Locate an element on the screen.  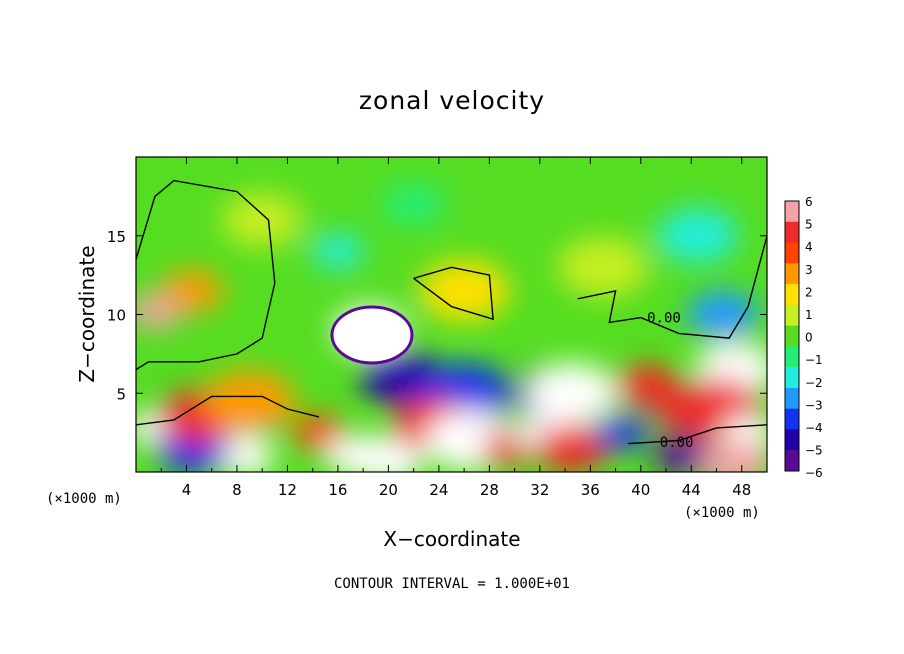
y-tick-label: 10 is located at coordinates (116, 316).